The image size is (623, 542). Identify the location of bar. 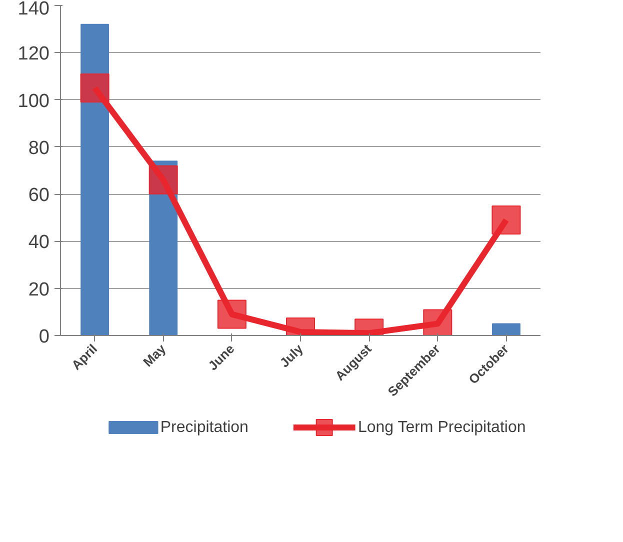
(506, 329).